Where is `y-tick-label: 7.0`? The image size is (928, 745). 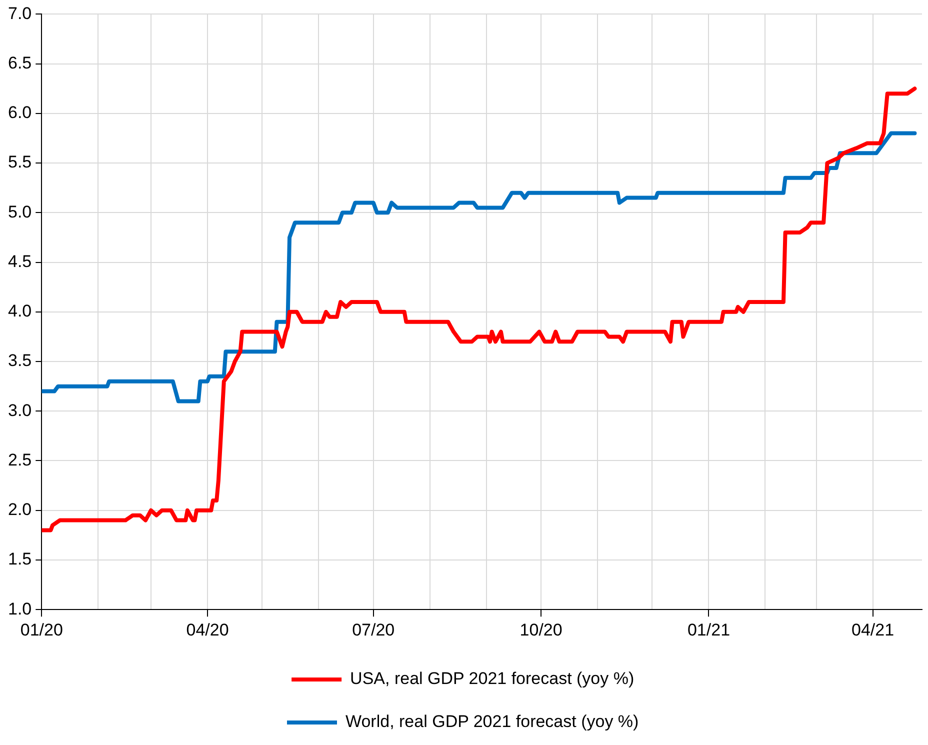
y-tick-label: 7.0 is located at coordinates (20, 13).